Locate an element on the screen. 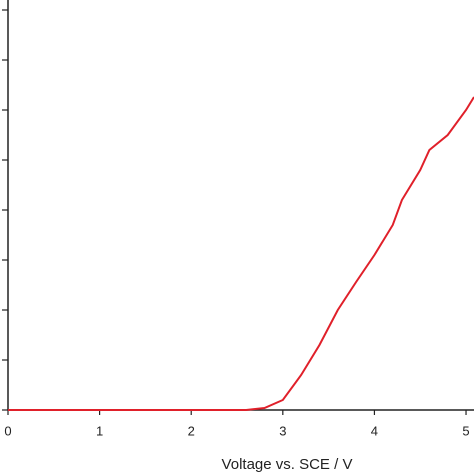 The height and width of the screenshot is (474, 474). x-axis-title: Voltage vs. SCE / V is located at coordinates (287, 464).